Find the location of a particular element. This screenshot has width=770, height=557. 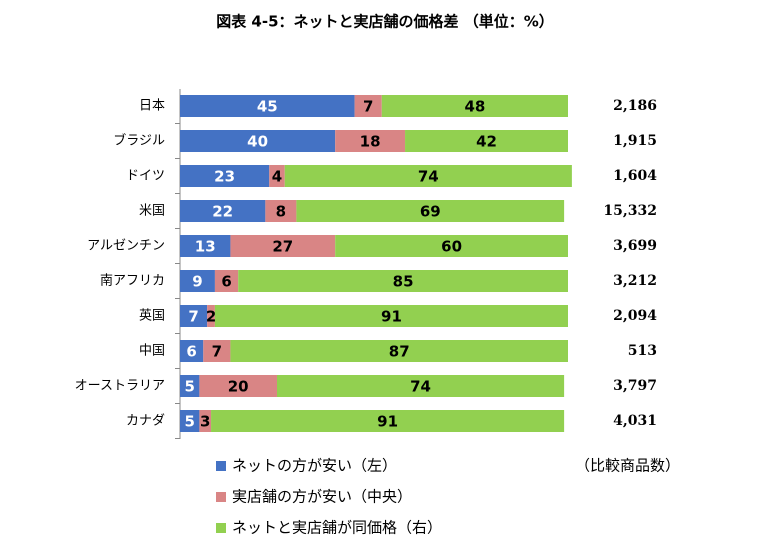

value-label: 40 is located at coordinates (257, 142).